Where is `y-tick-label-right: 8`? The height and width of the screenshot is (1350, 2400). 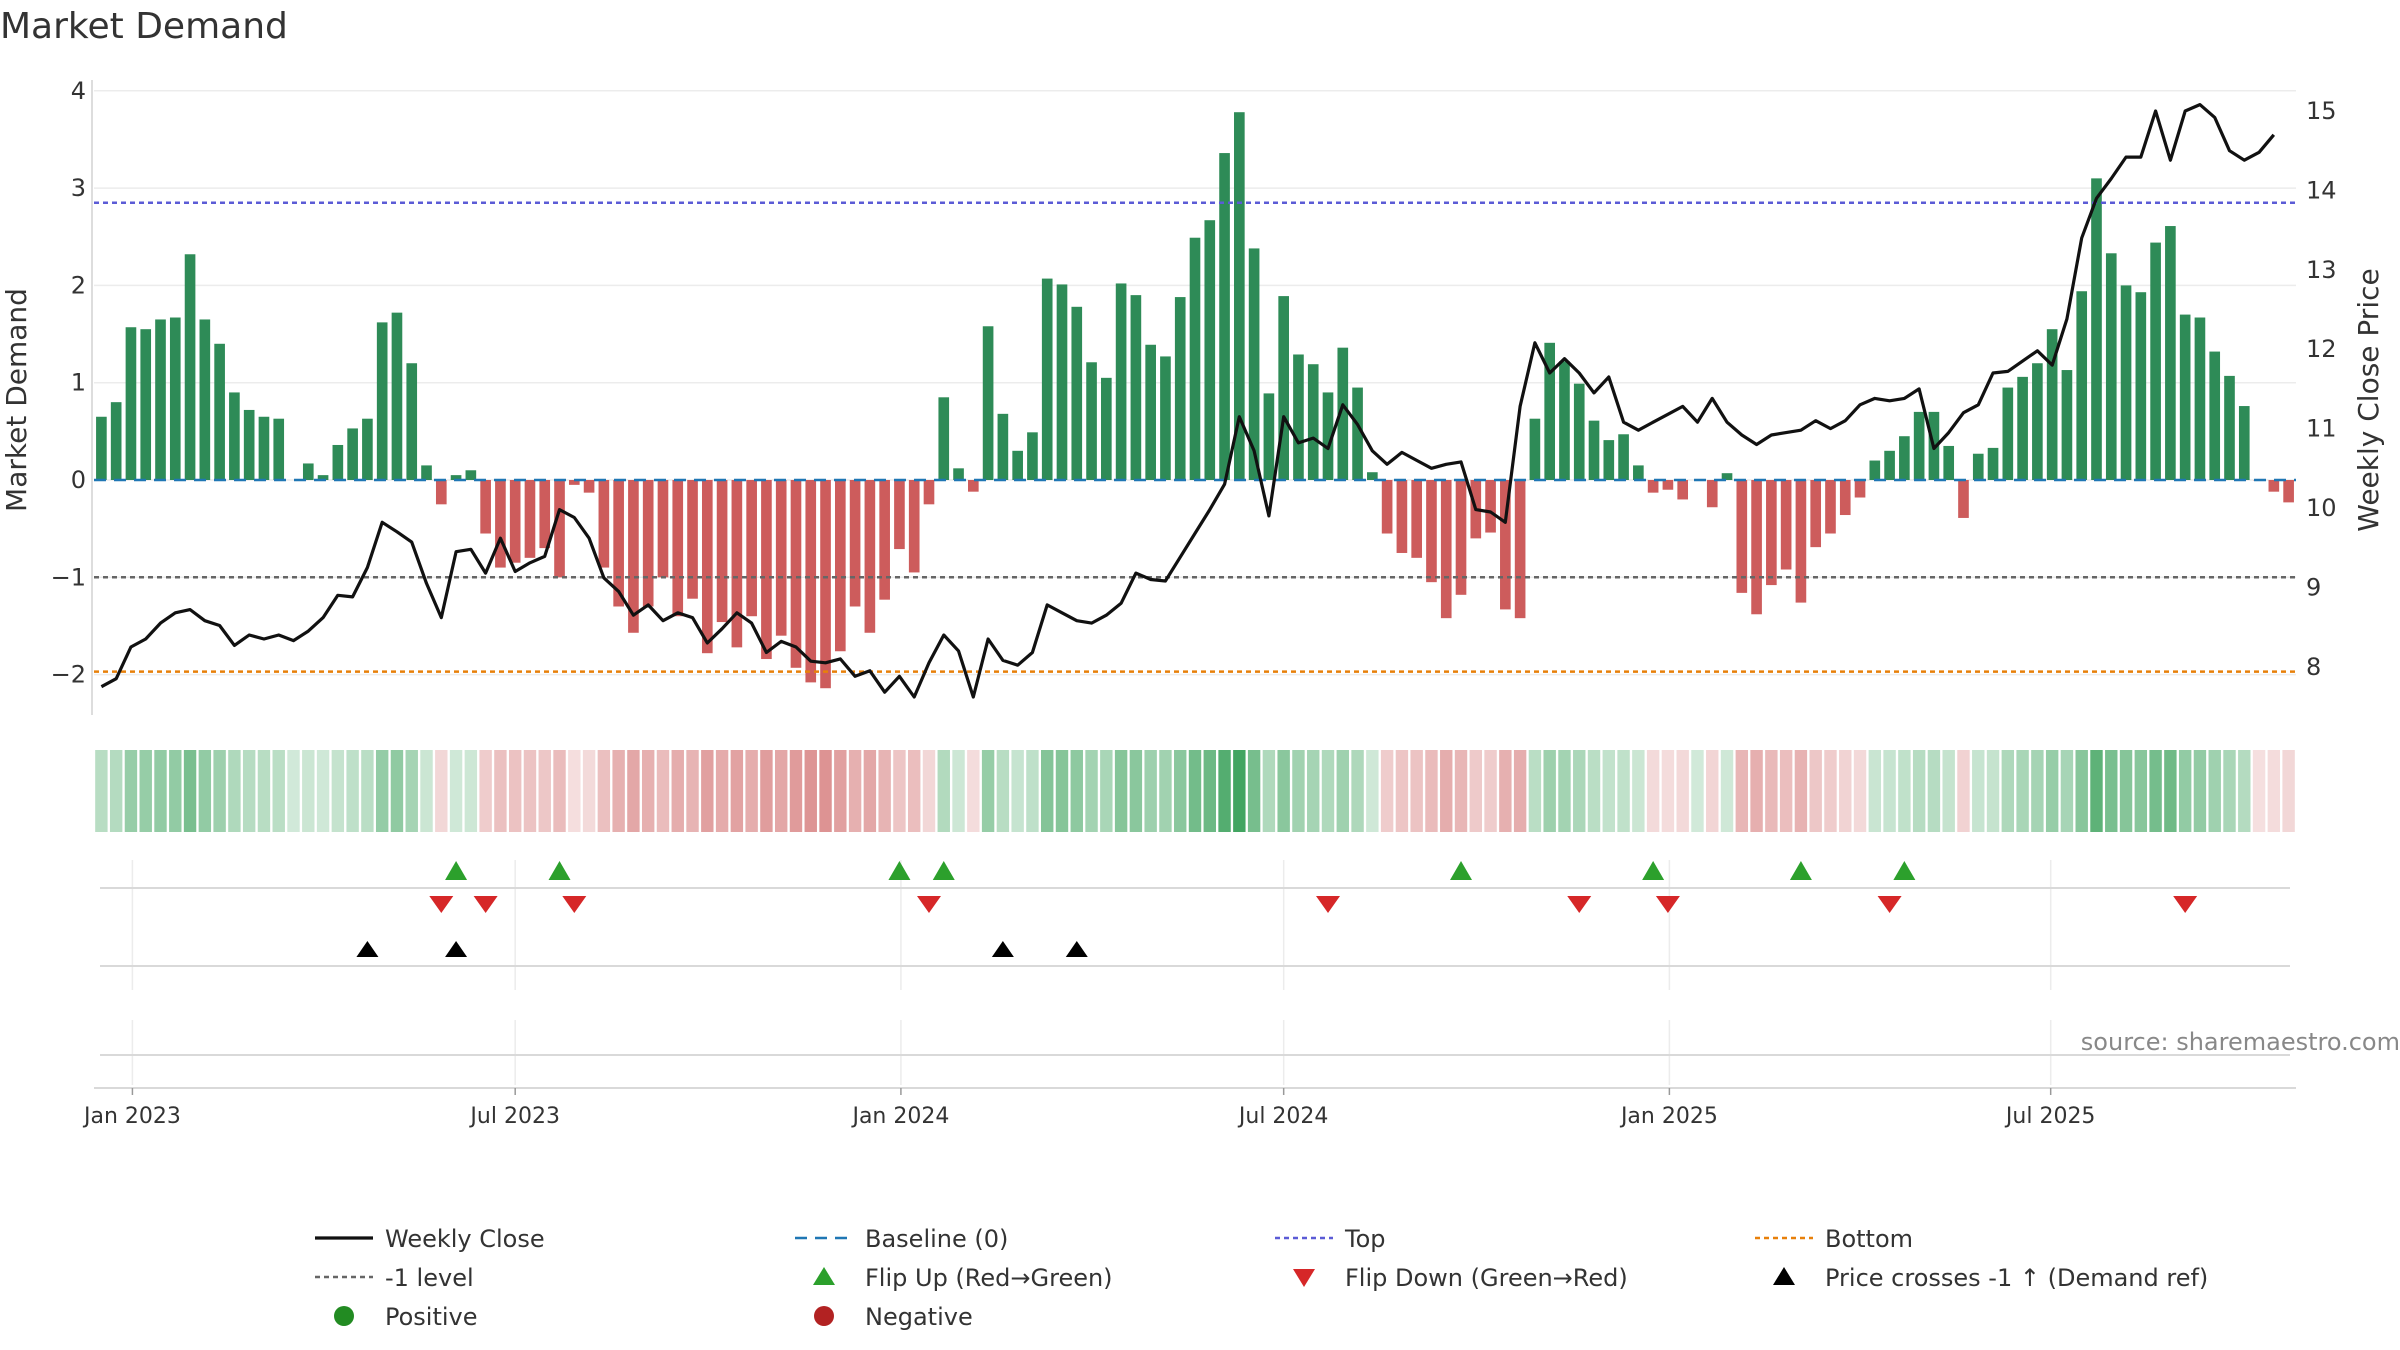
y-tick-label-right: 8 is located at coordinates (2313, 667).